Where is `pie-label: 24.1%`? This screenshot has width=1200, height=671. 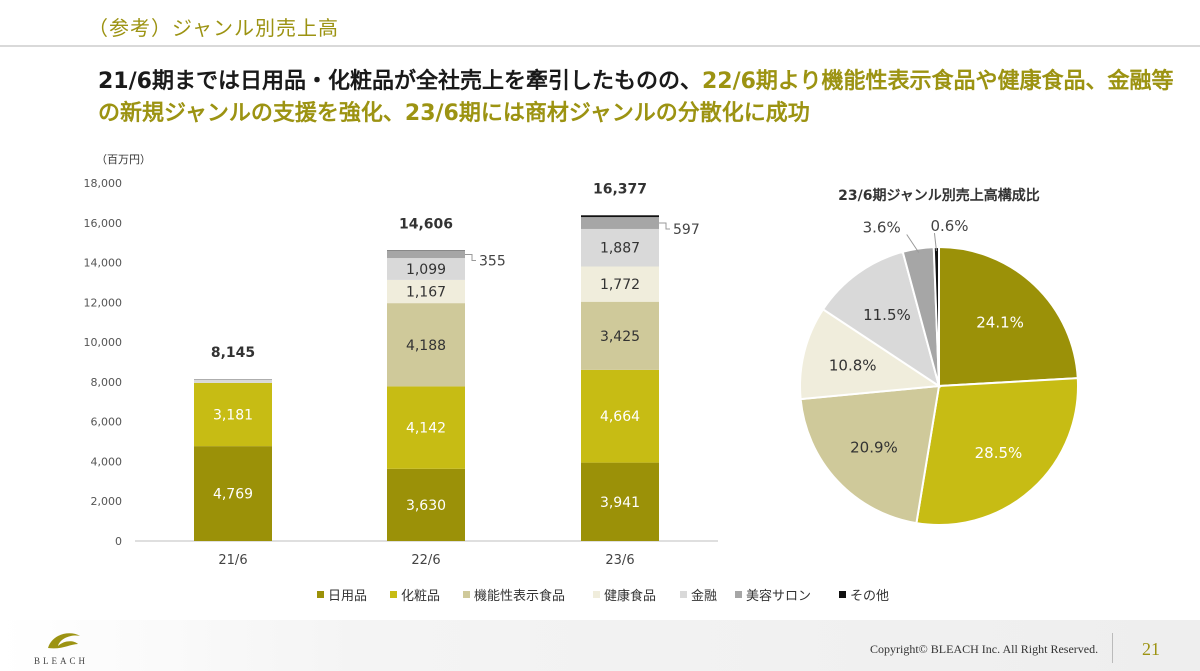 pie-label: 24.1% is located at coordinates (1000, 322).